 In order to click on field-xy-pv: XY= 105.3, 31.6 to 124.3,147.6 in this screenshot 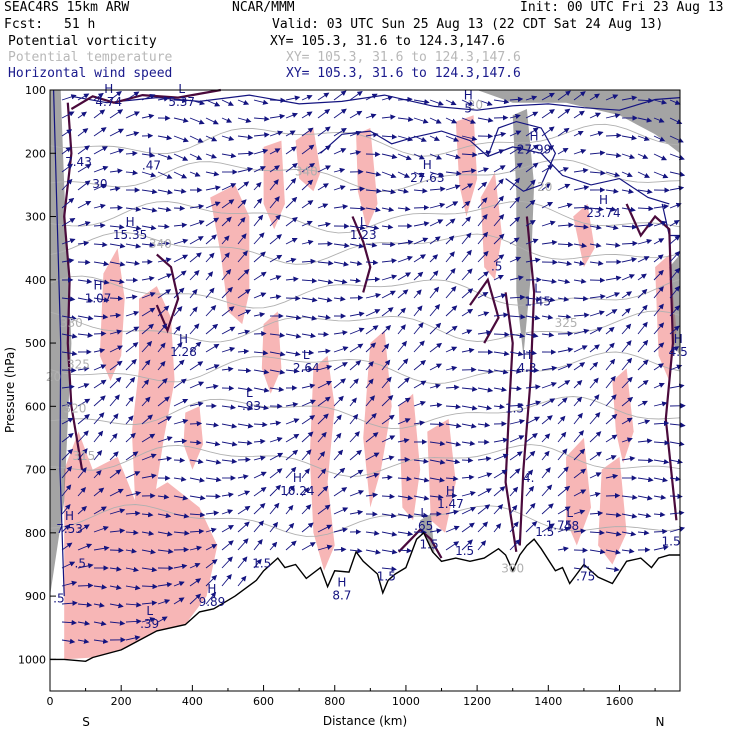, I will do `click(387, 42)`.